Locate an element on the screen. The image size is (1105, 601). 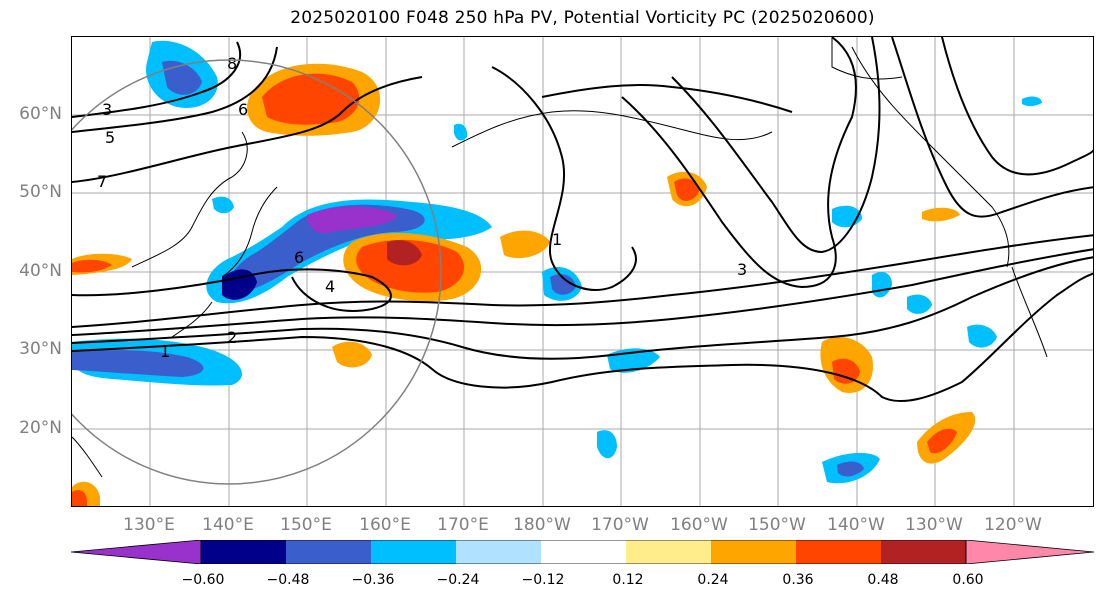
contour-label-3b: 3 is located at coordinates (742, 269).